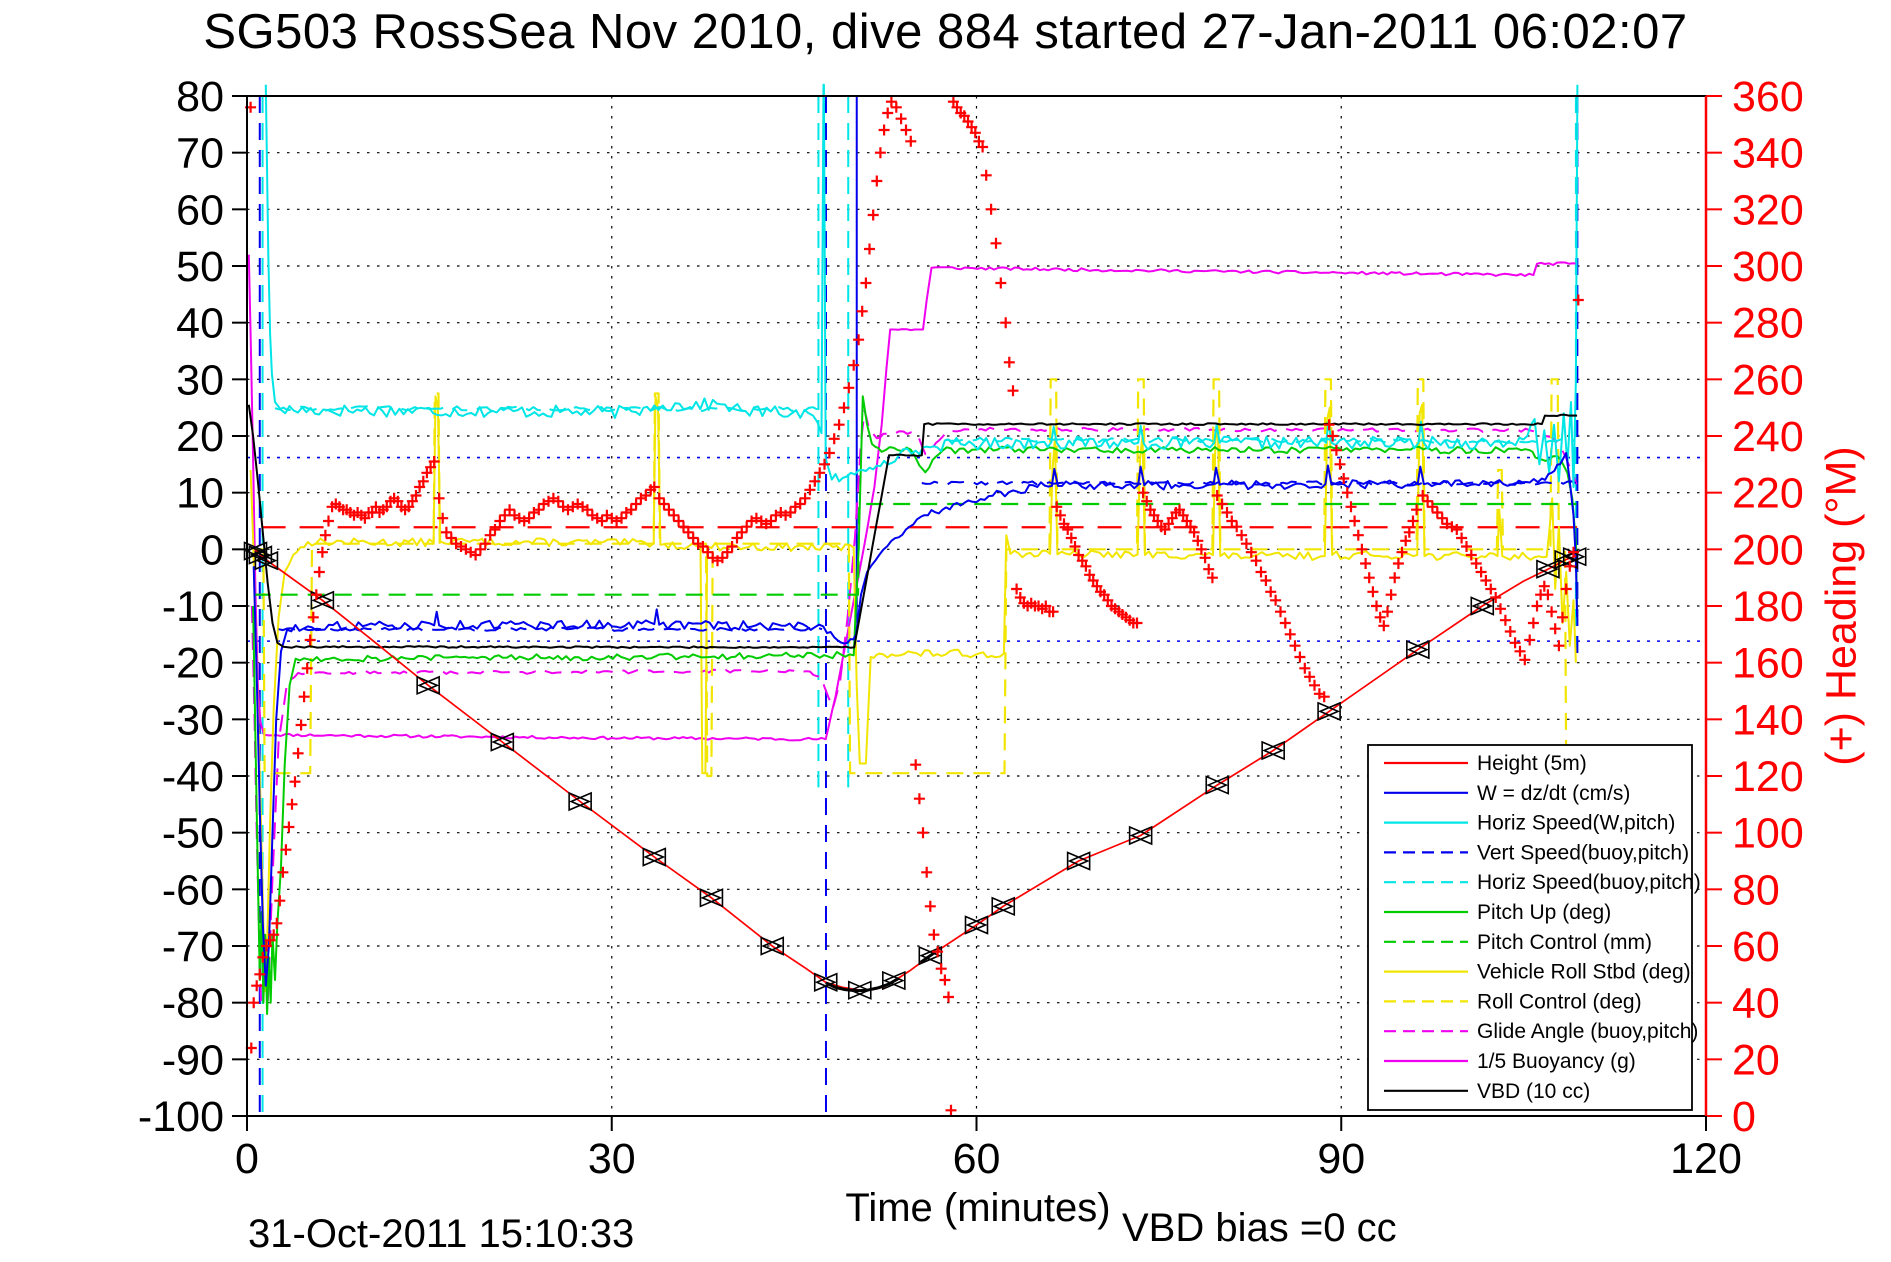  Describe the element at coordinates (193, 607) in the screenshot. I see `left-tick-label: -10` at that location.